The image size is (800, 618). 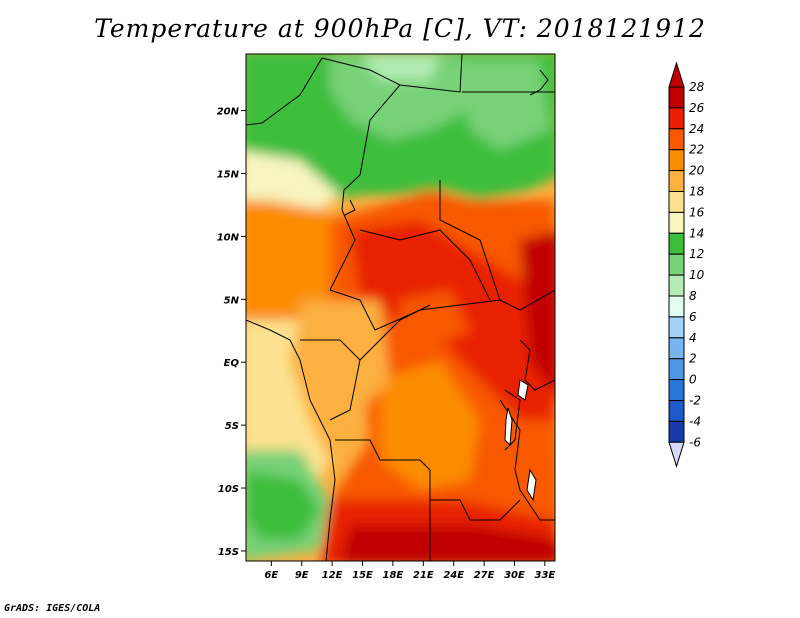 I want to click on colorbar-label: -6, so click(x=695, y=442).